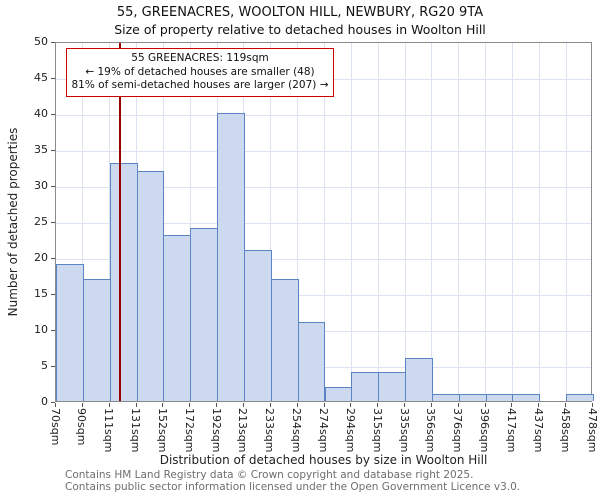  I want to click on y-tick-label: 10, so click(41, 329).